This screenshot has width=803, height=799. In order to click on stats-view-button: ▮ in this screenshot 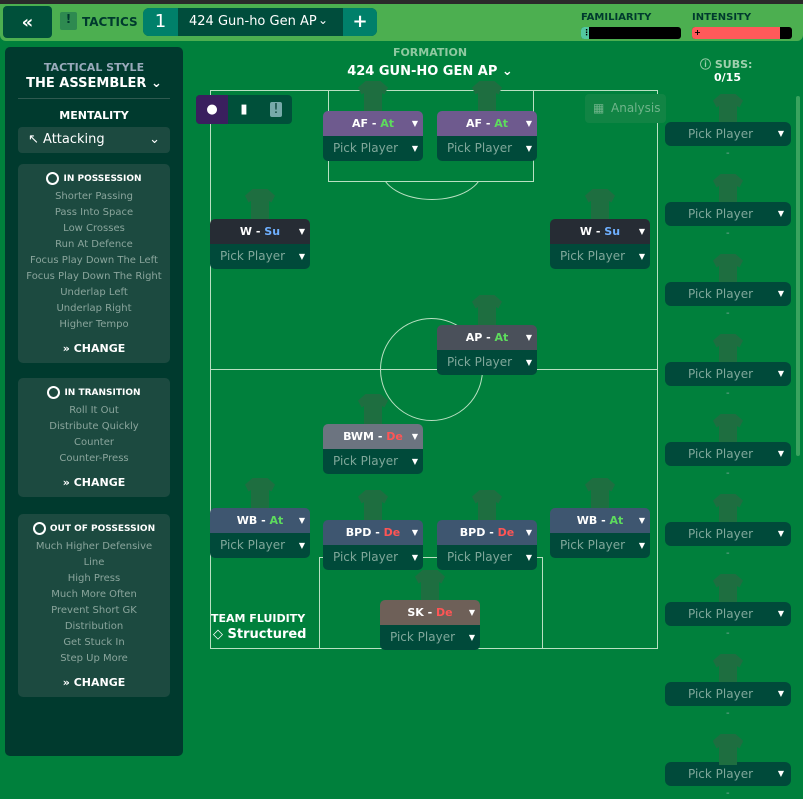, I will do `click(244, 109)`.